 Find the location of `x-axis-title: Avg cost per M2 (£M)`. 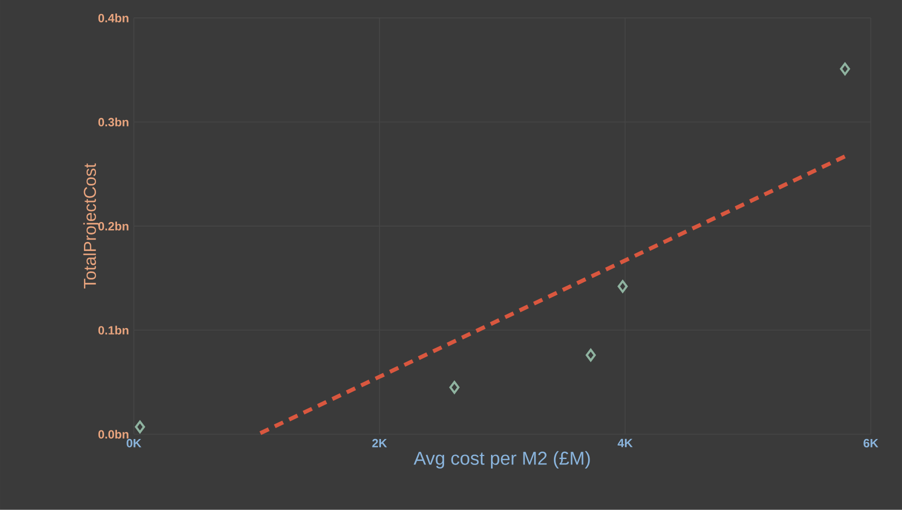

x-axis-title: Avg cost per M2 (£M) is located at coordinates (502, 460).